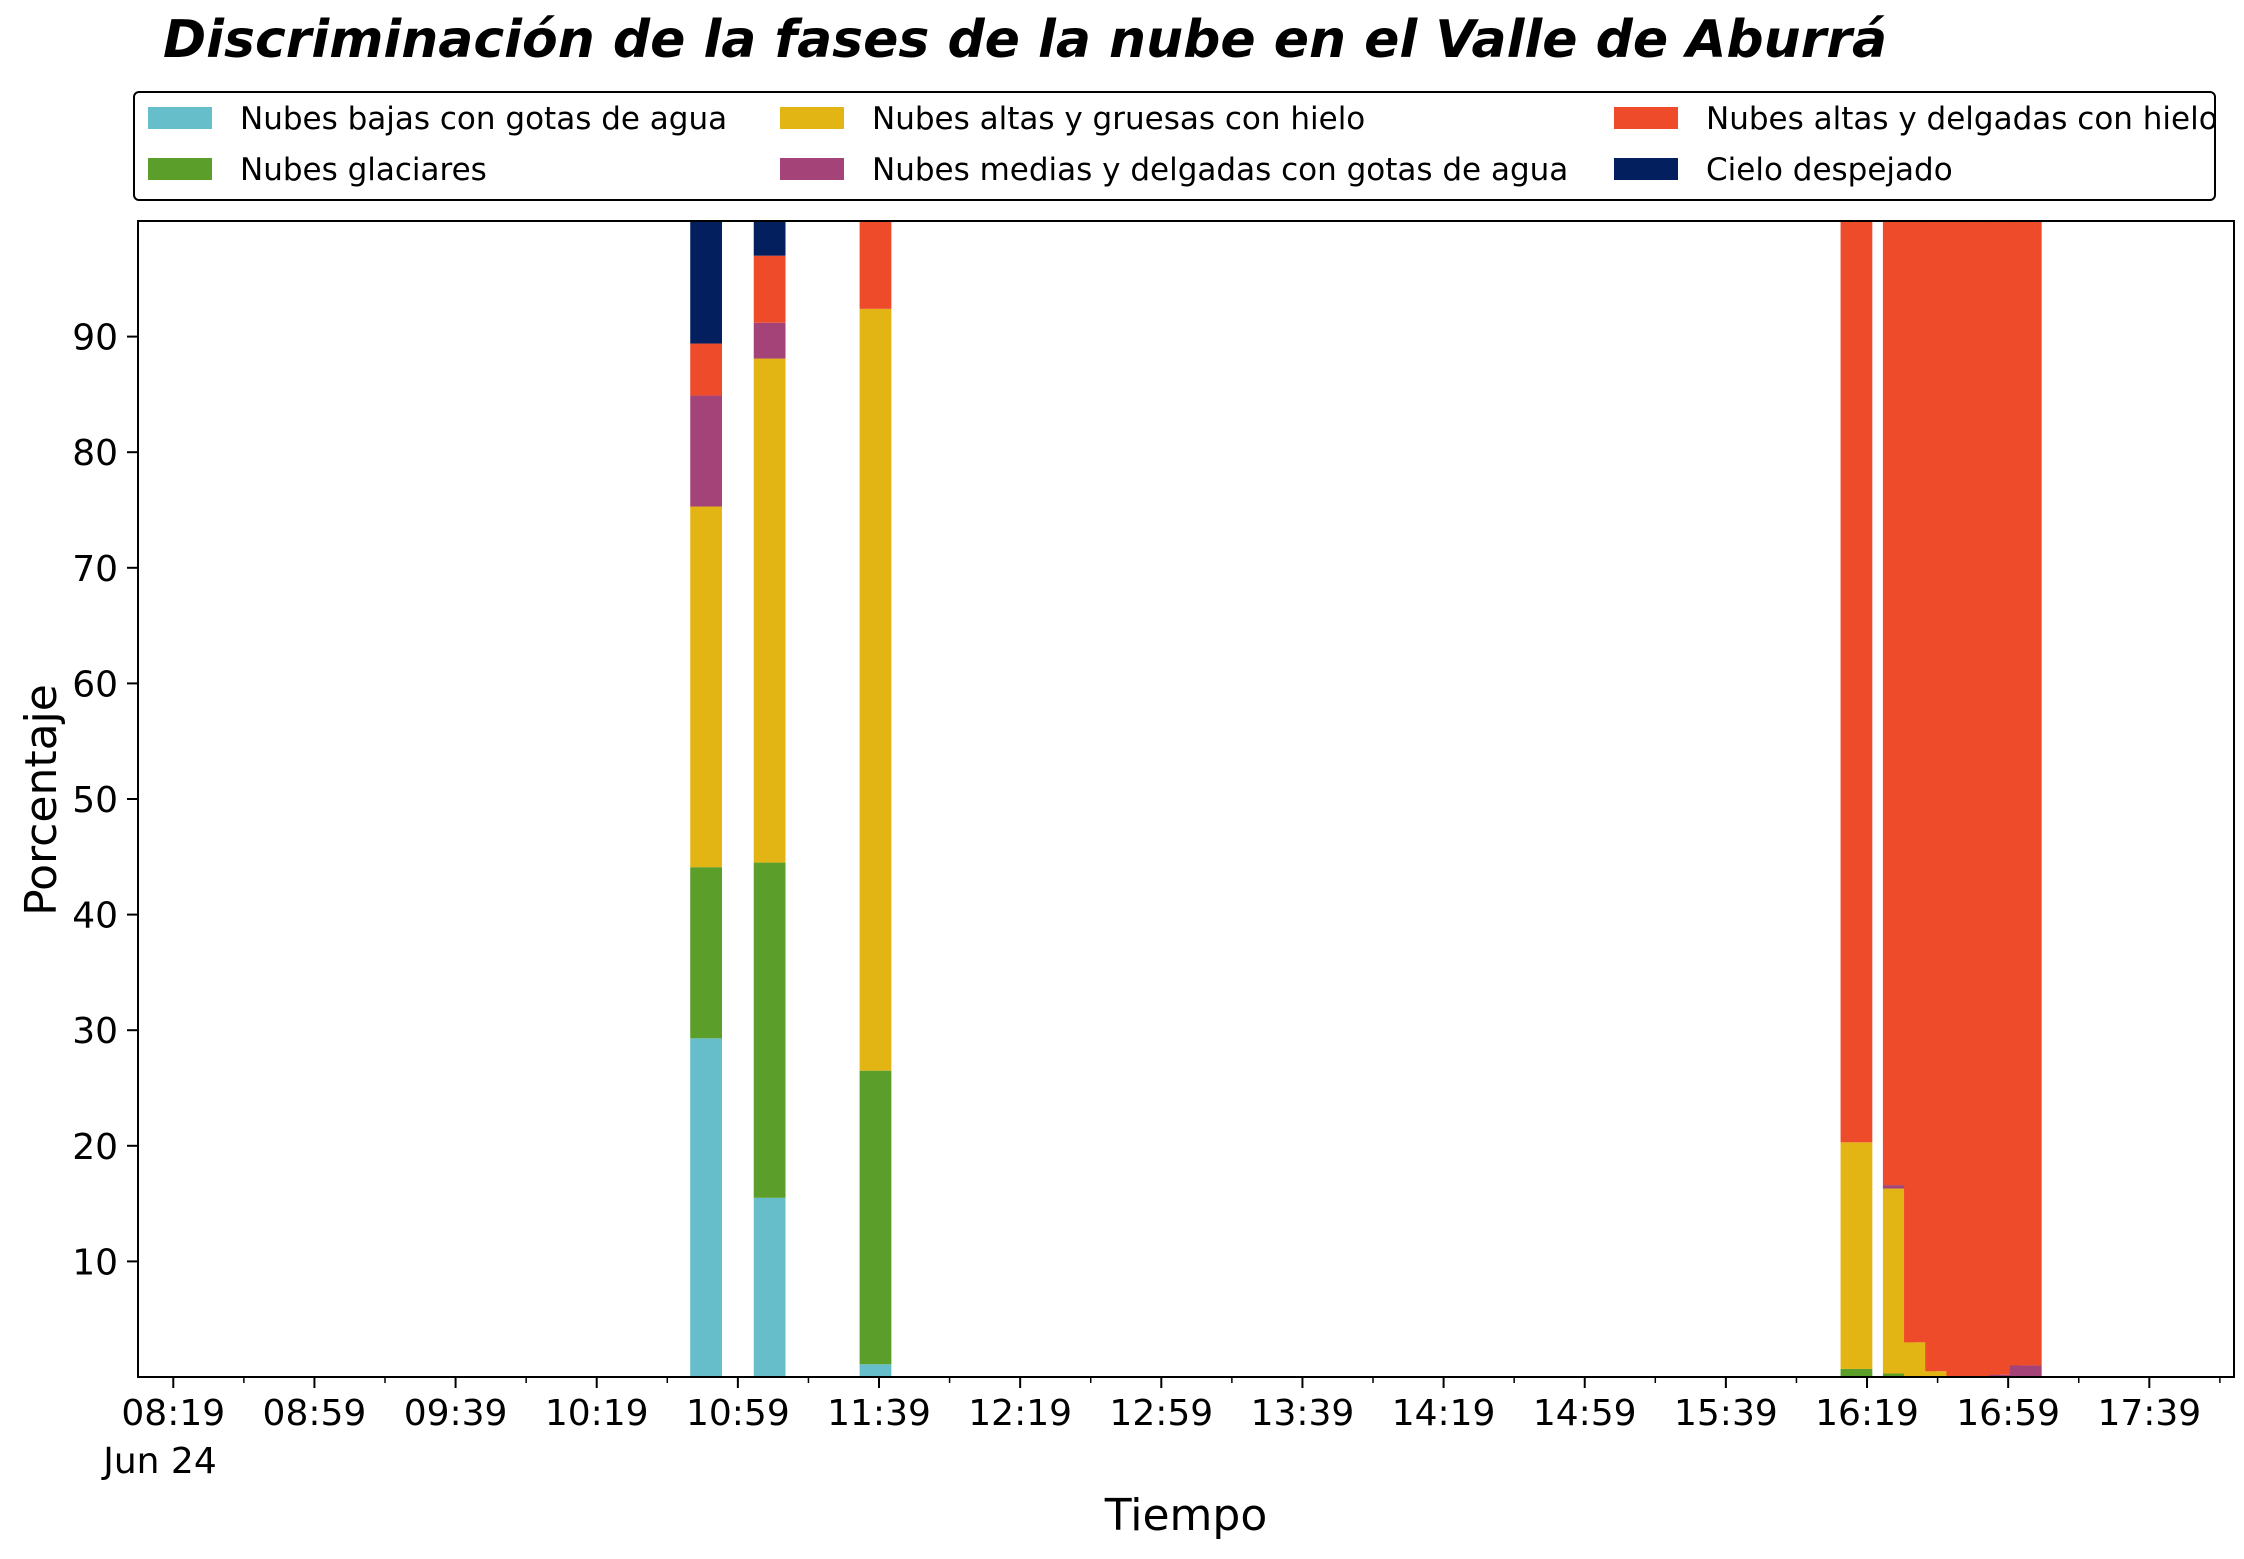 This screenshot has height=1559, width=2244. Describe the element at coordinates (2149, 1413) in the screenshot. I see `x-tick-label-1739: 17:39` at that location.